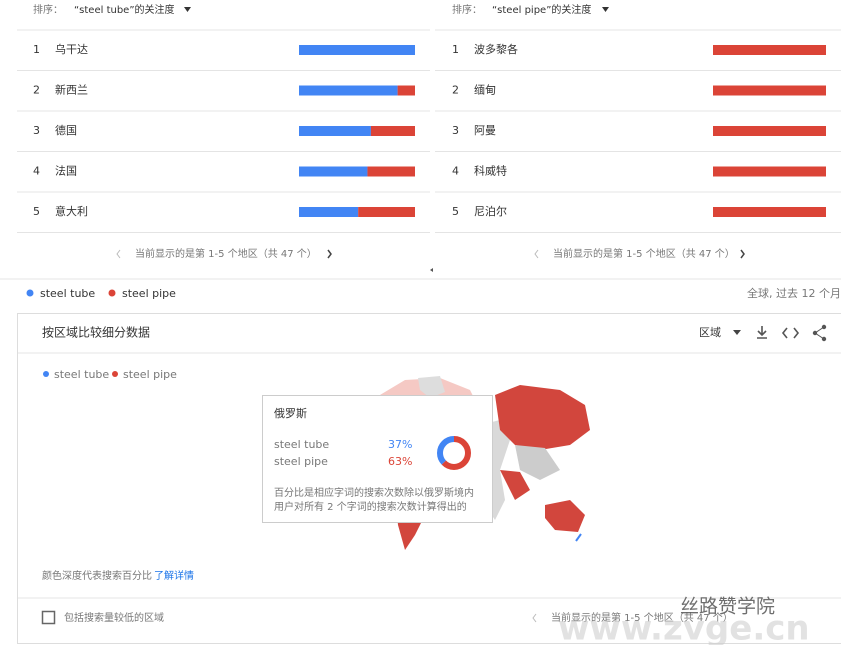 The width and height of the screenshot is (841, 649). What do you see at coordinates (485, 90) in the screenshot?
I see `region-name: 缅甸` at bounding box center [485, 90].